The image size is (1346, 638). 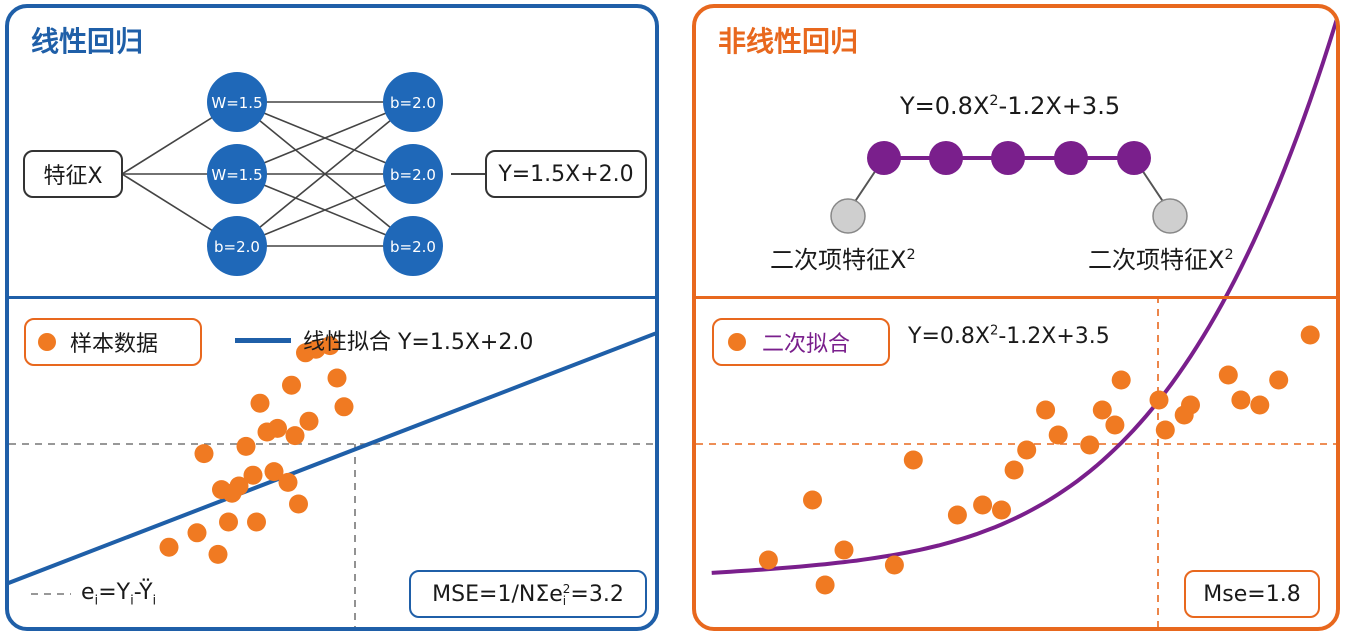 I want to click on linear-legend-box: 样本数据, so click(x=113, y=342).